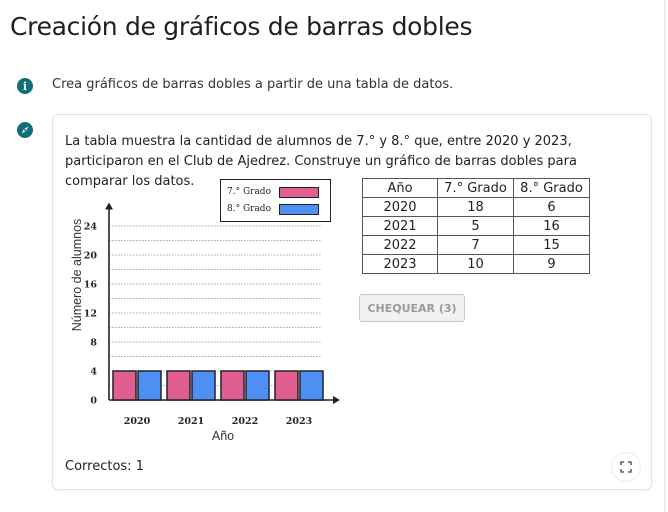  I want to click on table-cell: 16, so click(551, 226).